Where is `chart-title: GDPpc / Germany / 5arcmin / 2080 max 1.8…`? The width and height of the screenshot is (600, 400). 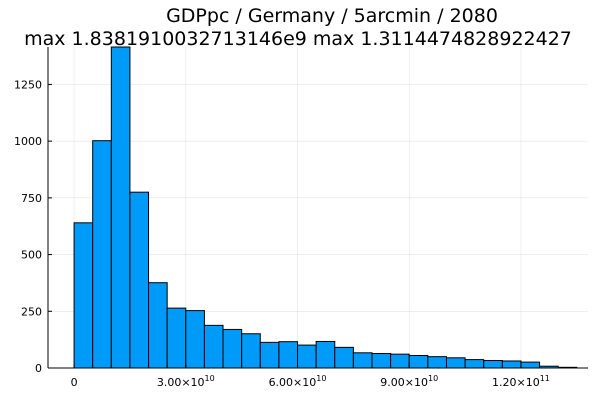
chart-title: GDPpc / Germany / 5arcmin / 2080 max 1.8… is located at coordinates (298, 27).